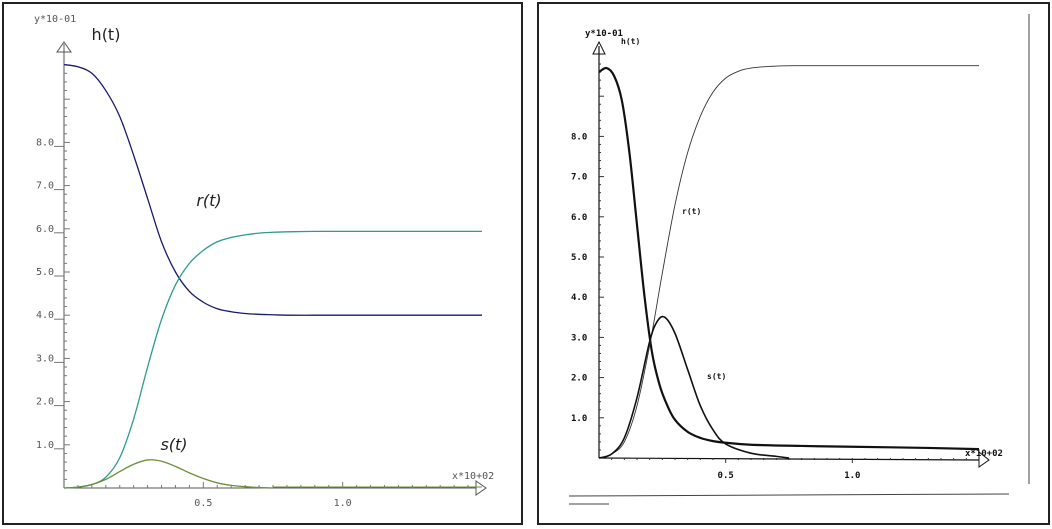 The height and width of the screenshot is (529, 1052). Describe the element at coordinates (789, 495) in the screenshot. I see `scan-edge-line` at that location.